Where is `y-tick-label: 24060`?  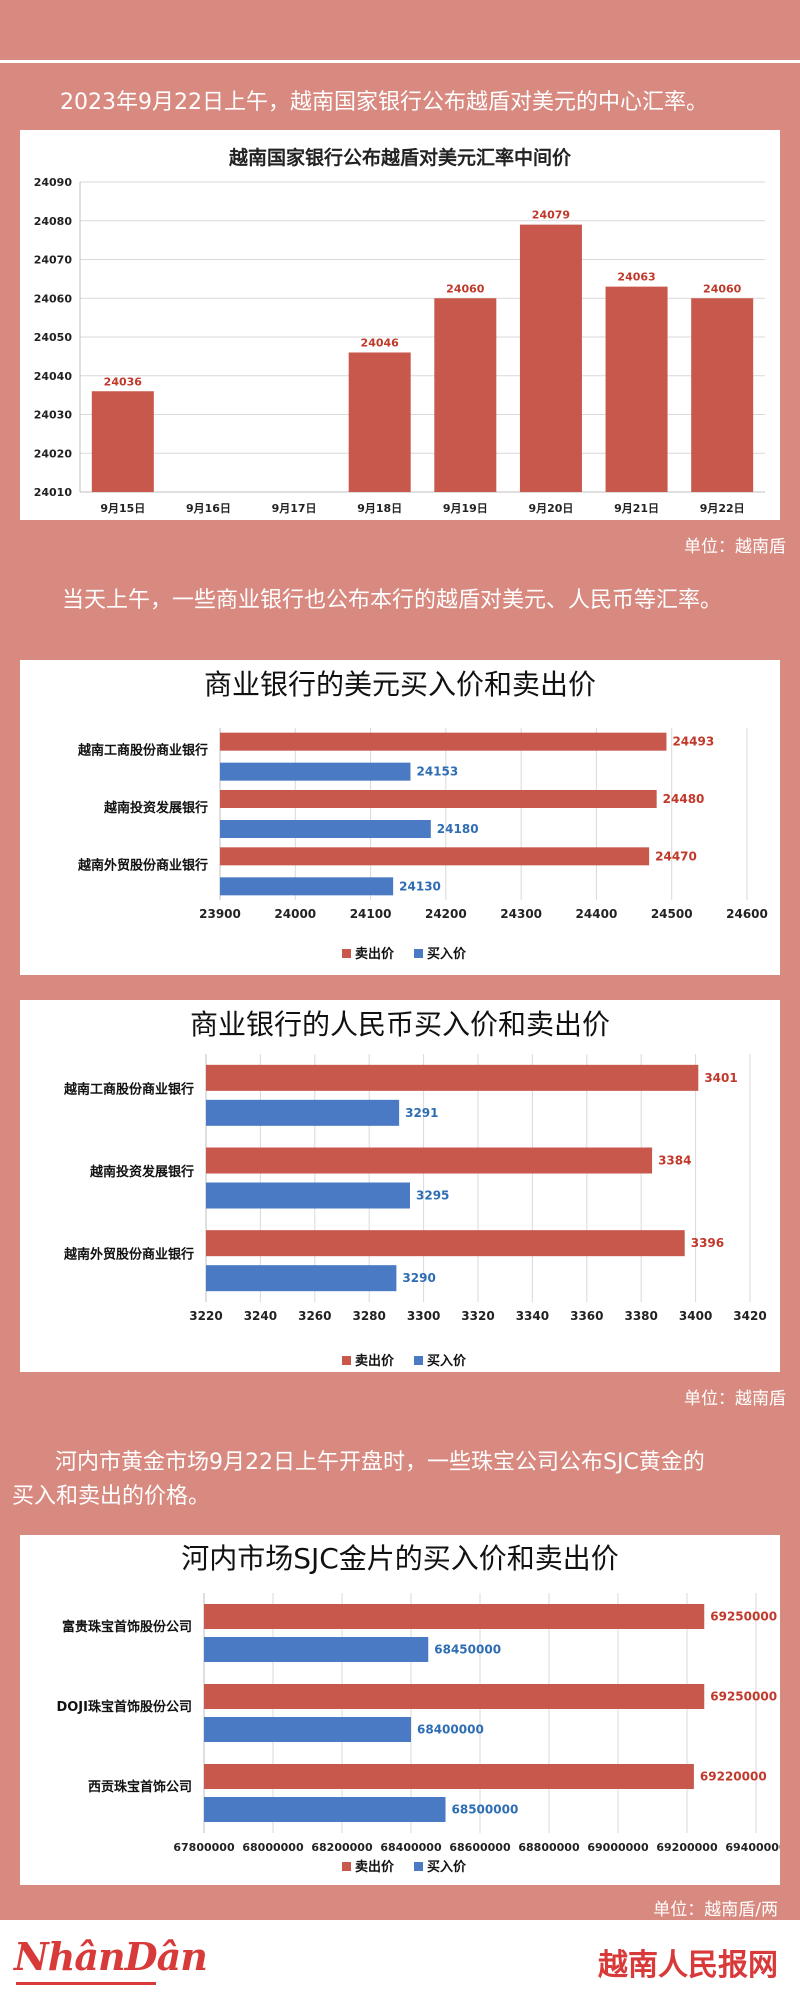
y-tick-label: 24060 is located at coordinates (53, 298).